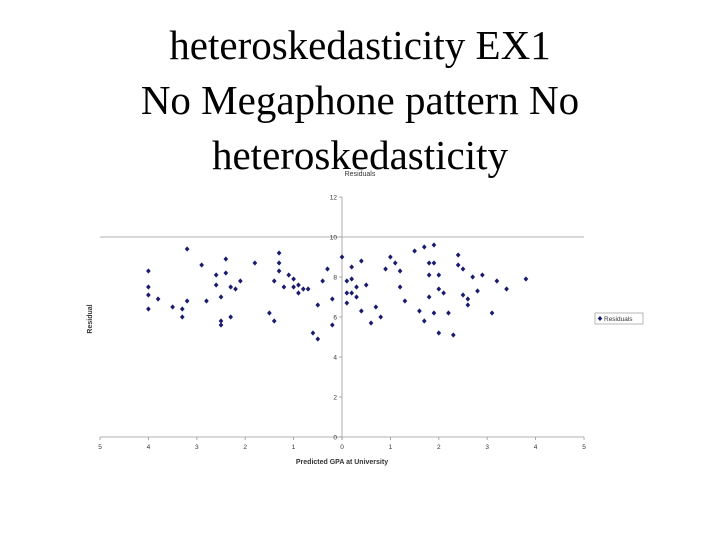 The height and width of the screenshot is (540, 720). I want to click on legend-marker, so click(600, 318).